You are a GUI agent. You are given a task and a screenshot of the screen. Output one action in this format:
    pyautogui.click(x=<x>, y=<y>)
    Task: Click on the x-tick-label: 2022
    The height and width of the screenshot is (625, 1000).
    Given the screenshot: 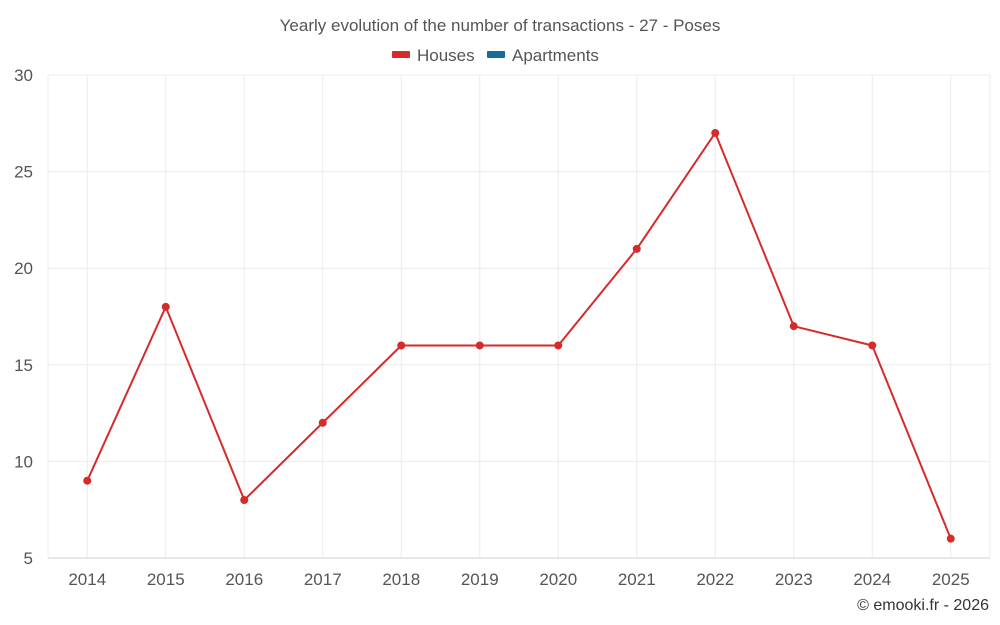 What is the action you would take?
    pyautogui.click(x=715, y=579)
    